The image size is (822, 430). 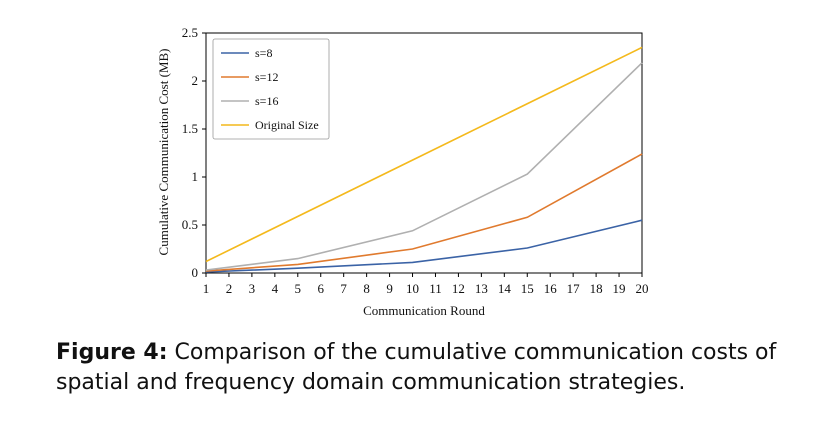 What do you see at coordinates (435, 288) in the screenshot?
I see `x-tick-label: 11` at bounding box center [435, 288].